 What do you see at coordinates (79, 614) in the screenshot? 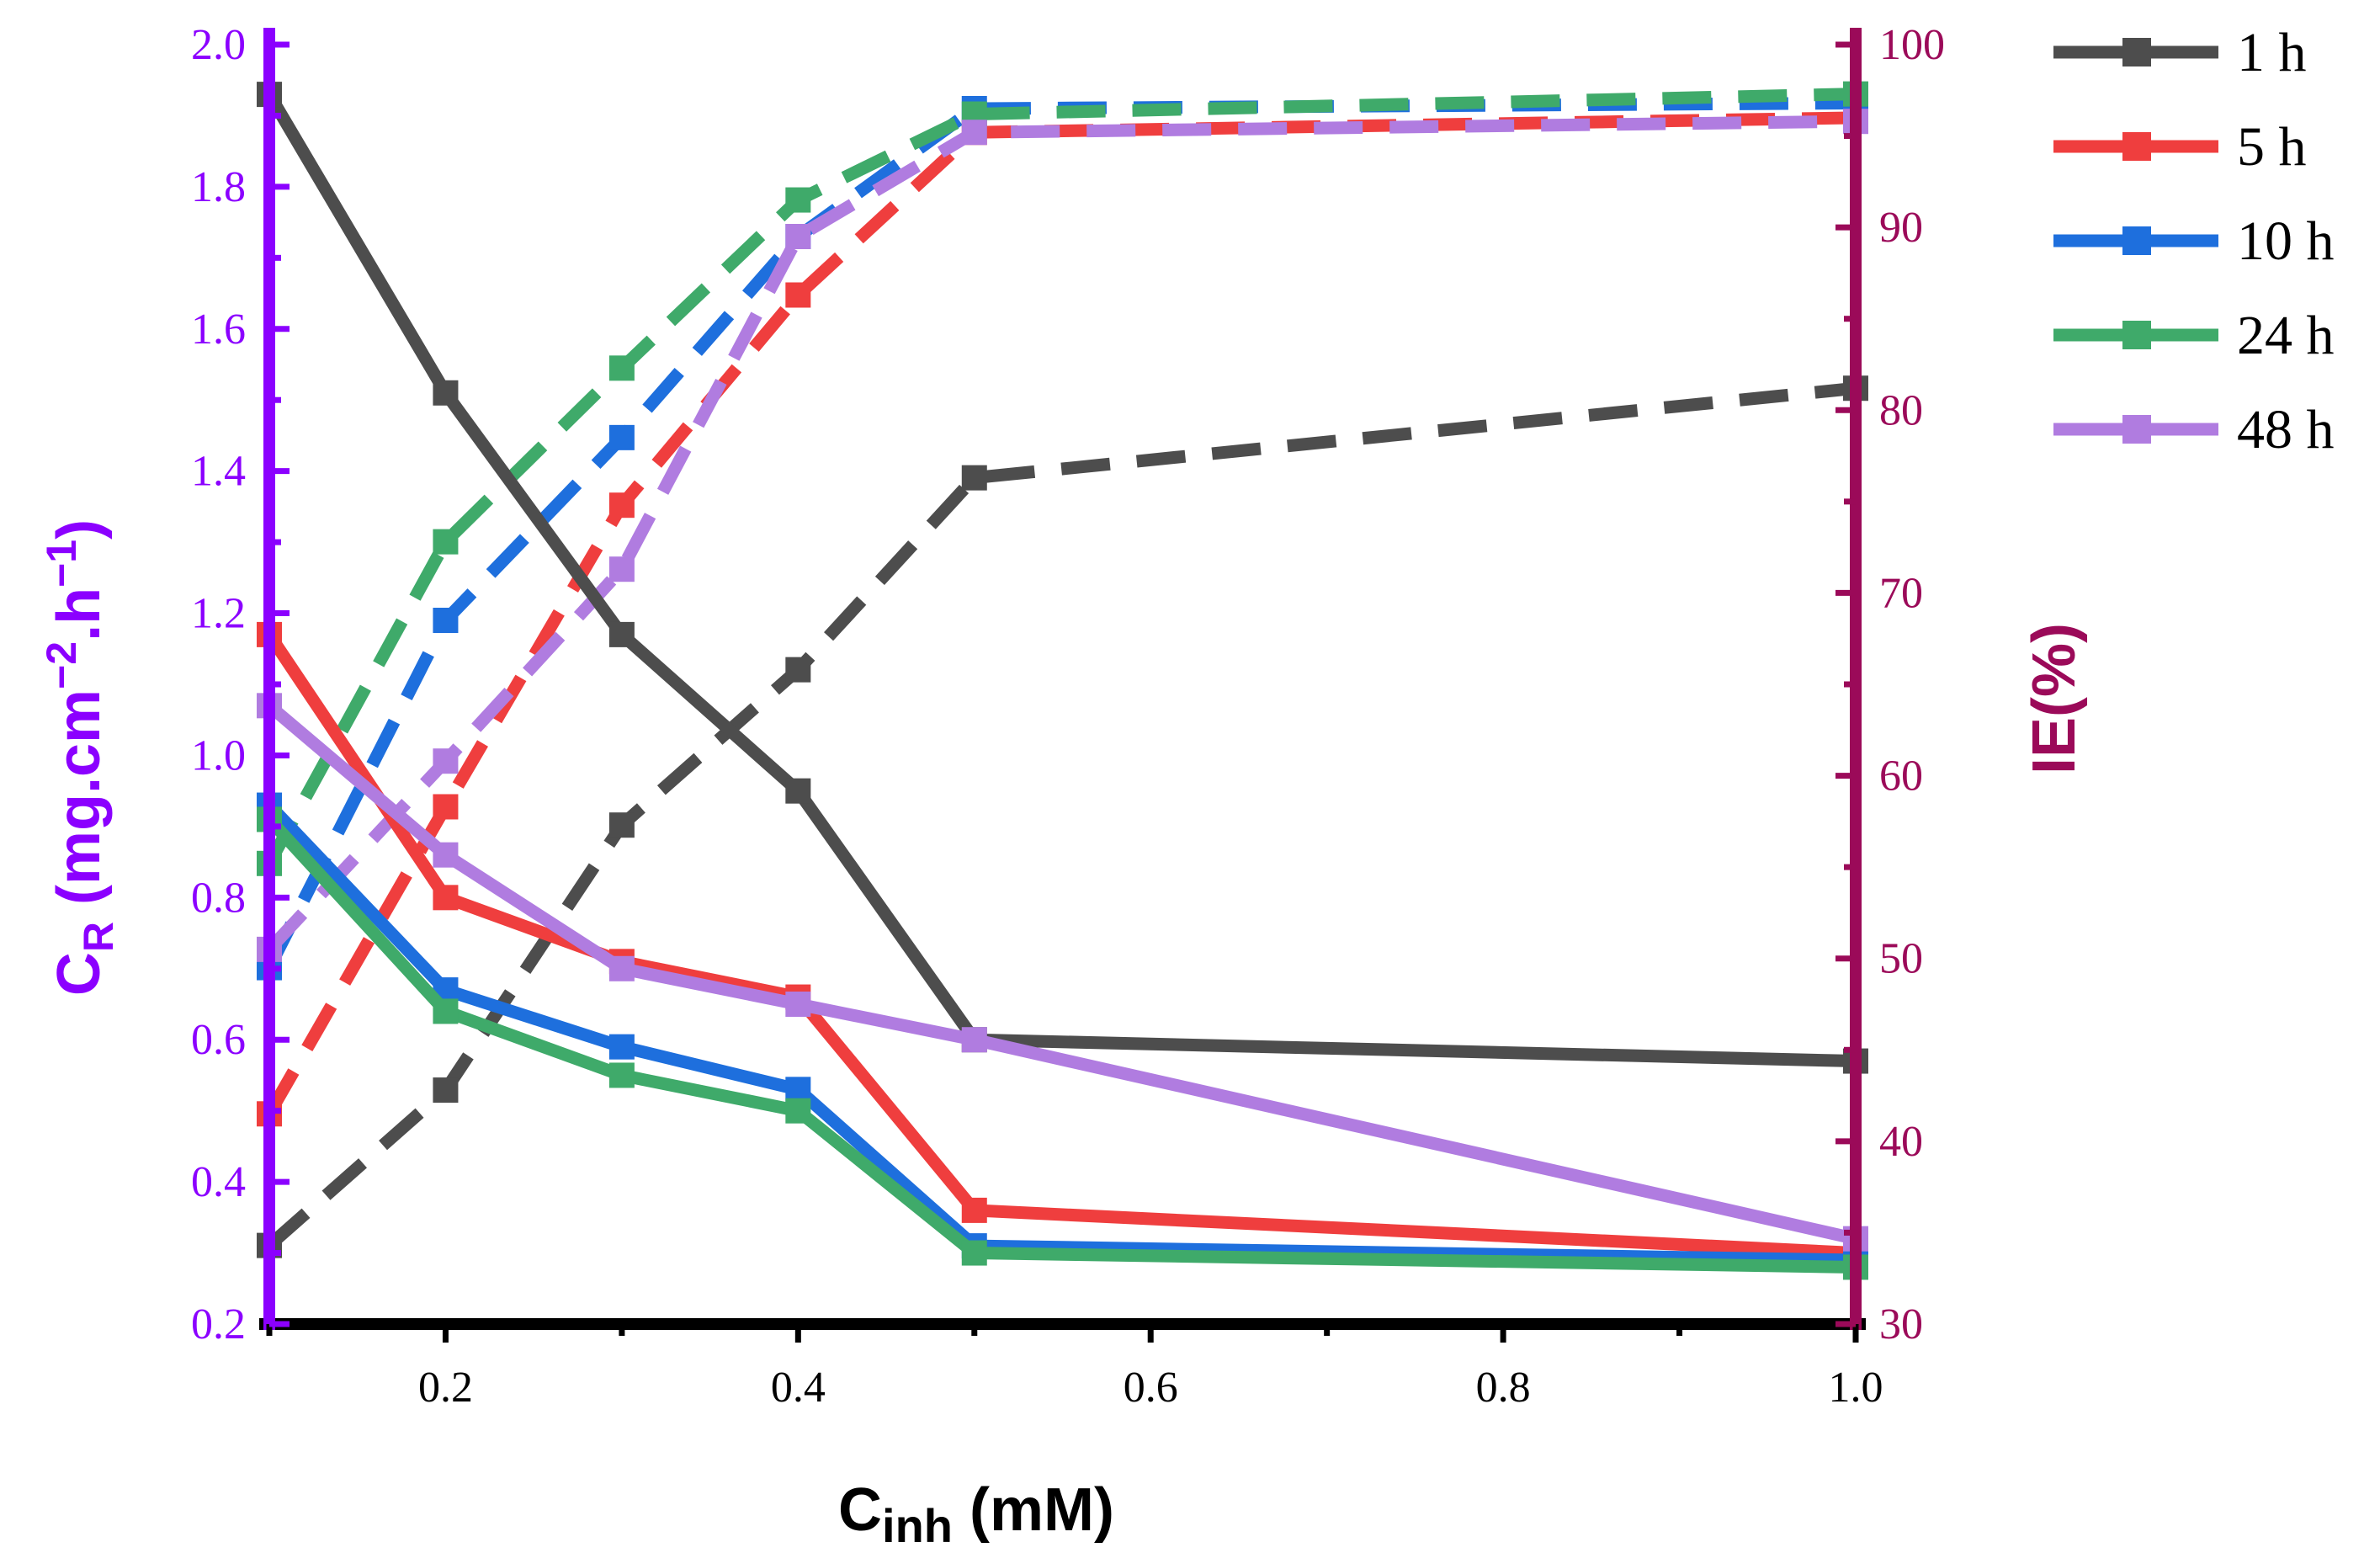
I see `y-left-title-unit-b: .h` at bounding box center [79, 614].